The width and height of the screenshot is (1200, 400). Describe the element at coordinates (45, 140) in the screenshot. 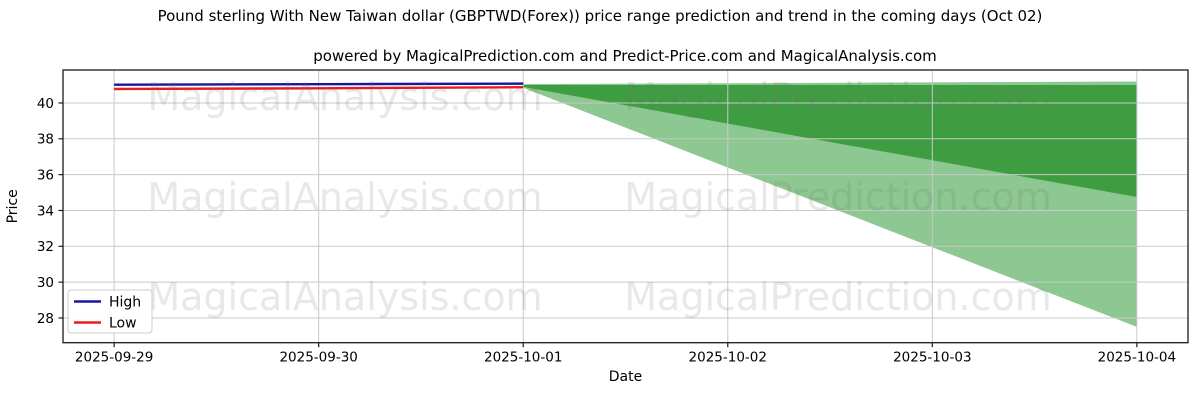

I see `y-tick-label: 38` at that location.